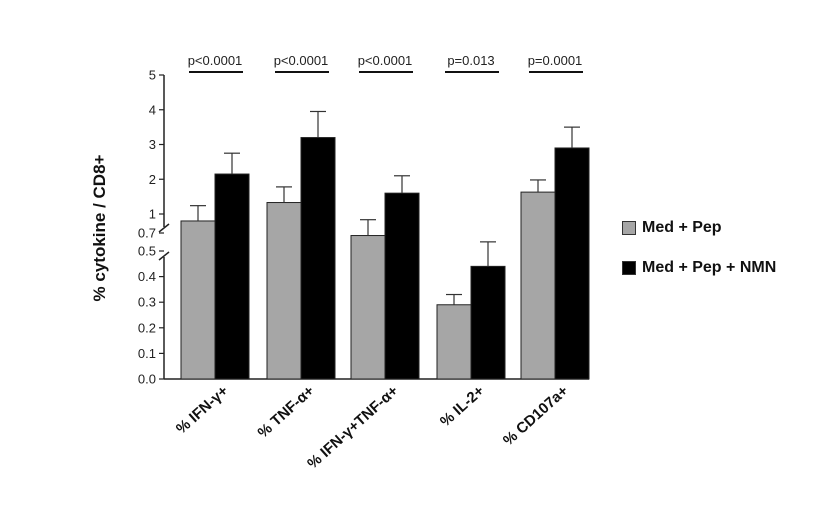 The height and width of the screenshot is (506, 831). I want to click on x-category-label: % IFN-γ+TNF-α+, so click(353, 427).